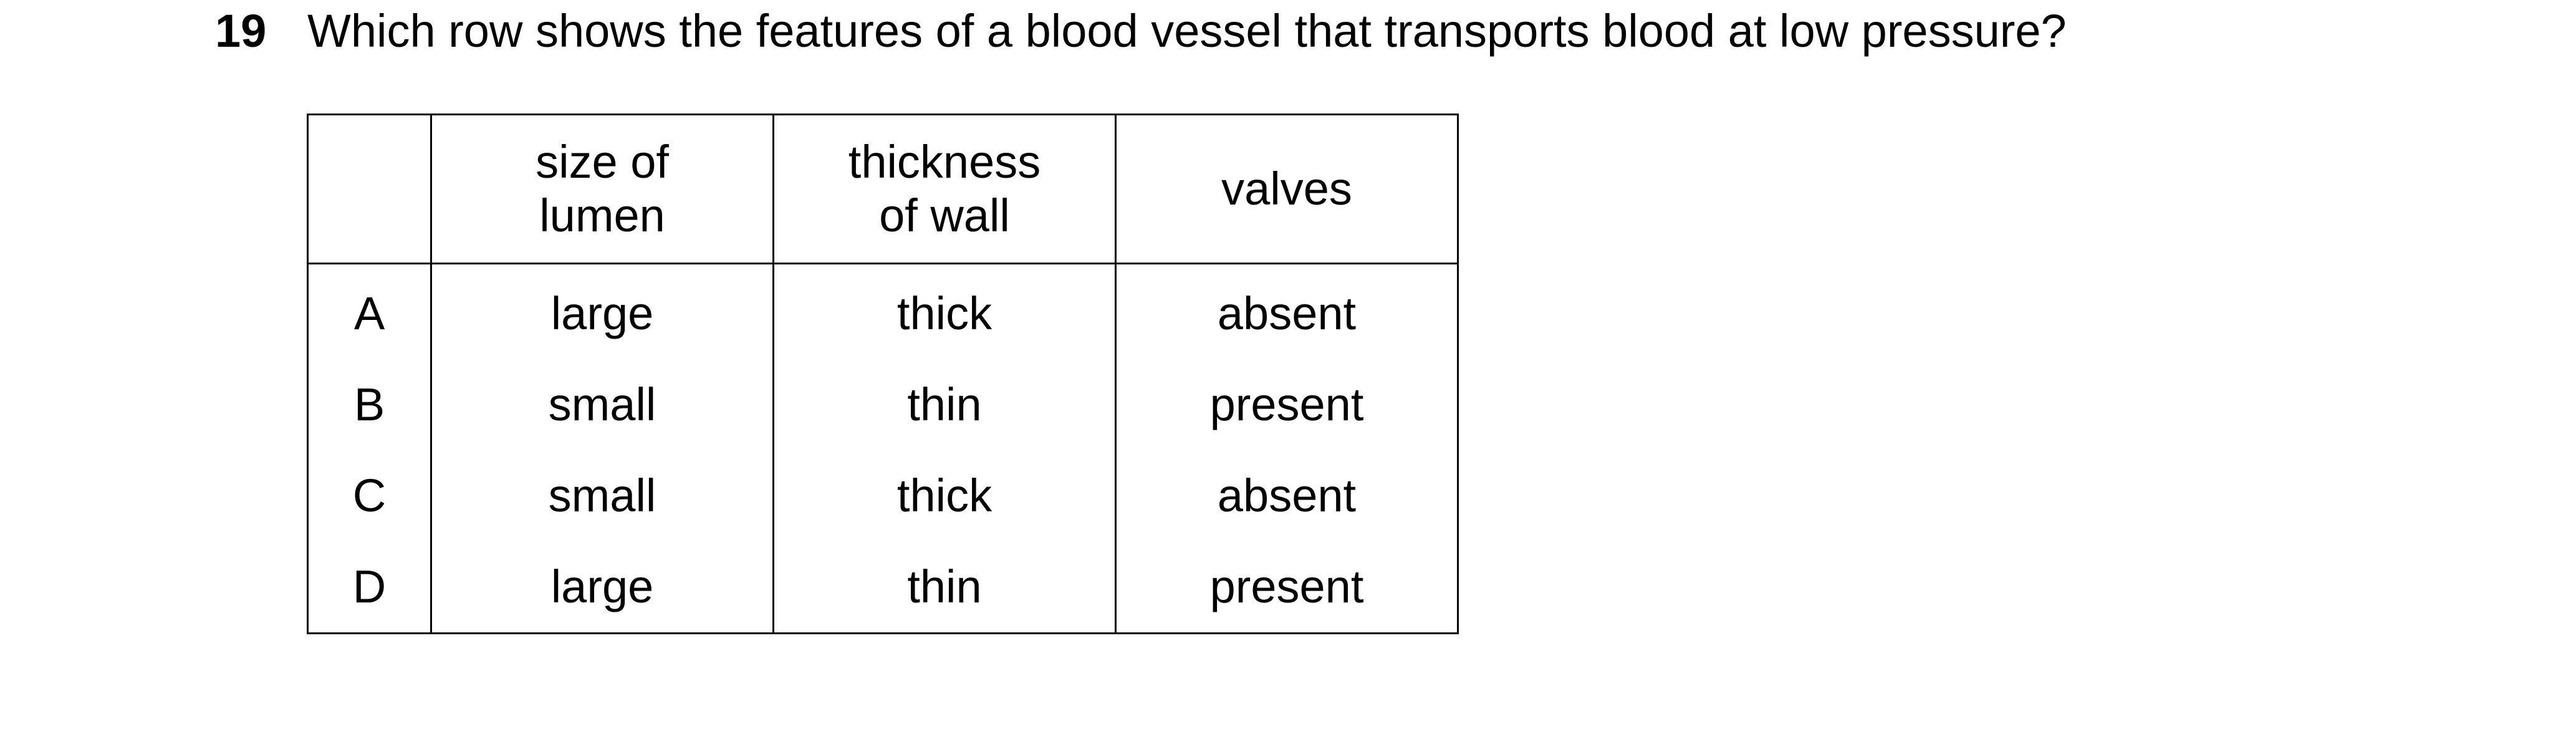 The image size is (2576, 749). What do you see at coordinates (241, 31) in the screenshot?
I see `question-number: 19` at bounding box center [241, 31].